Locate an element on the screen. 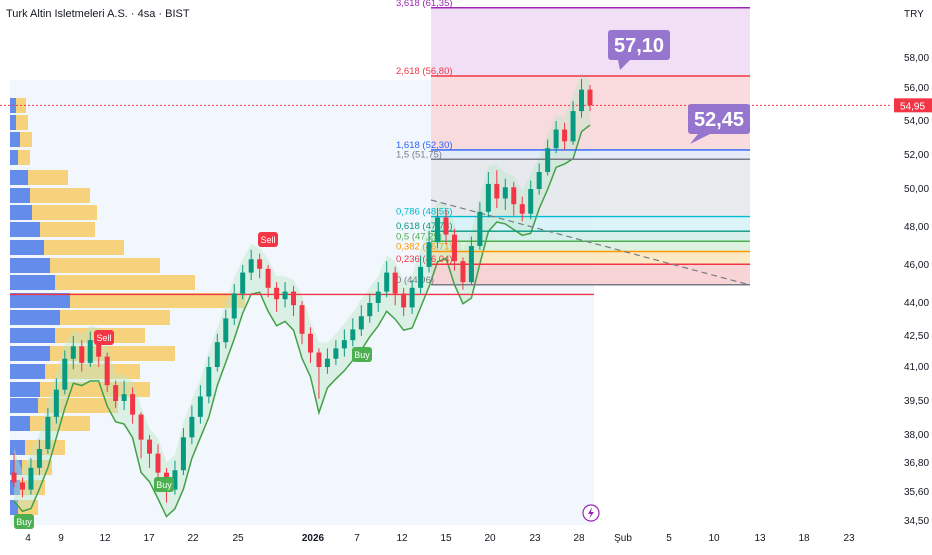 This screenshot has width=932, height=555. price-tick: 56,00 is located at coordinates (916, 88).